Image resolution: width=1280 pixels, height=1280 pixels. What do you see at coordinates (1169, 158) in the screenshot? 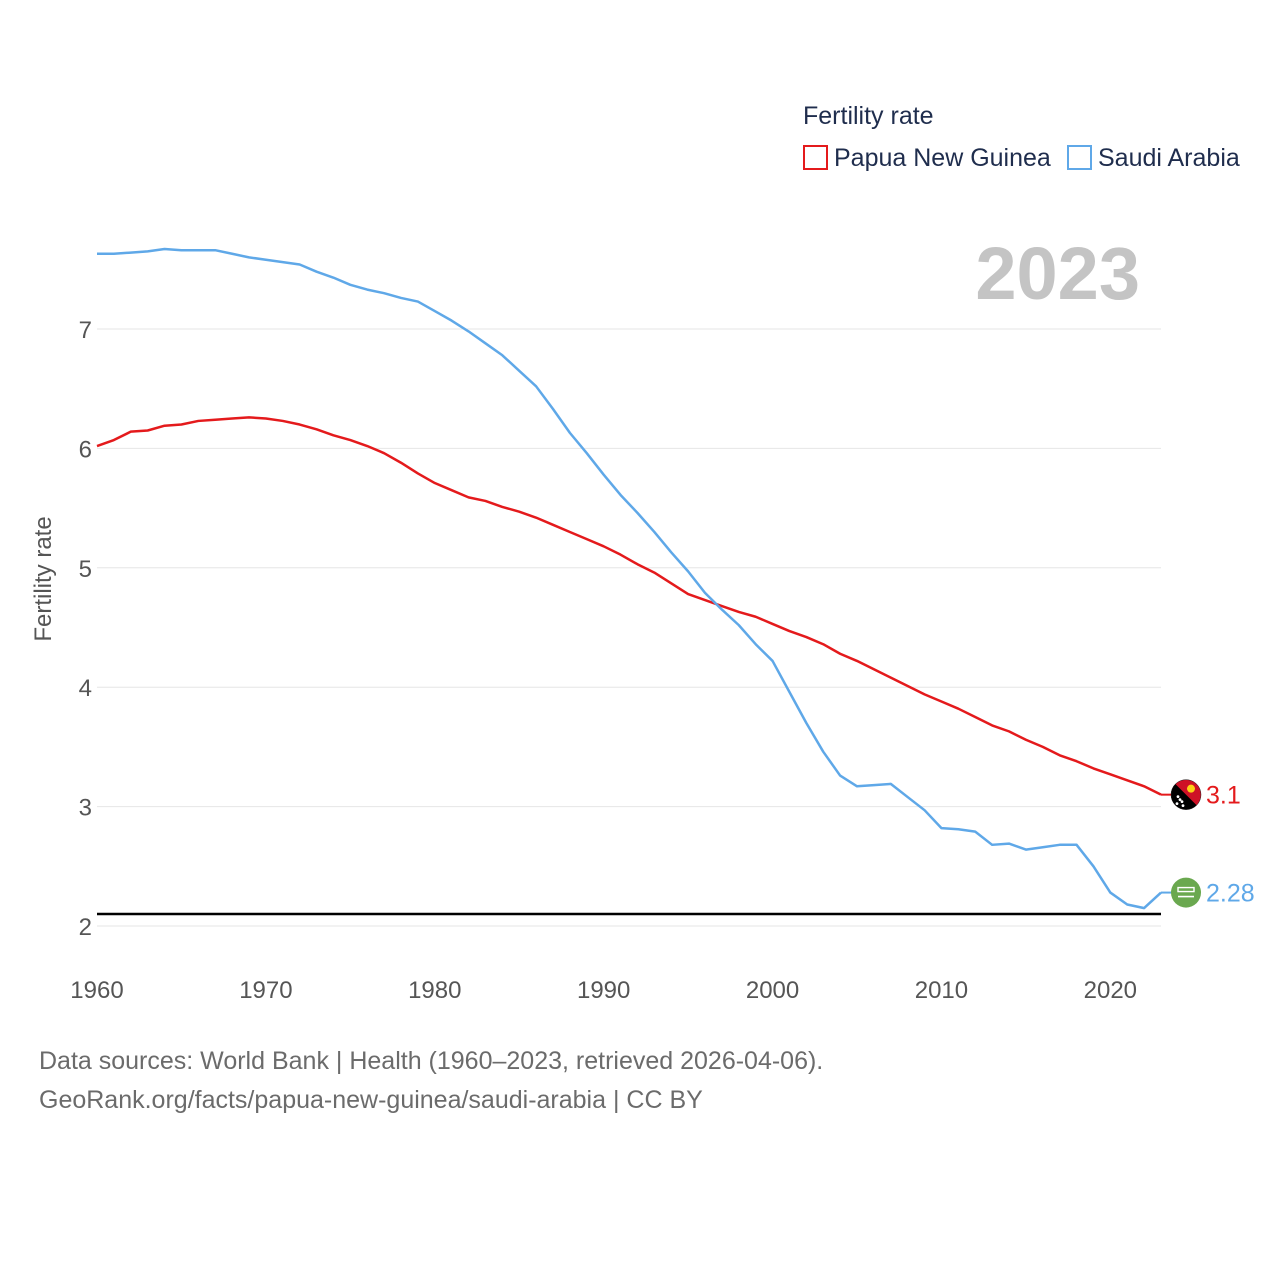
I see `legend-label-saudi-arabia: Saudi Arabia` at bounding box center [1169, 158].